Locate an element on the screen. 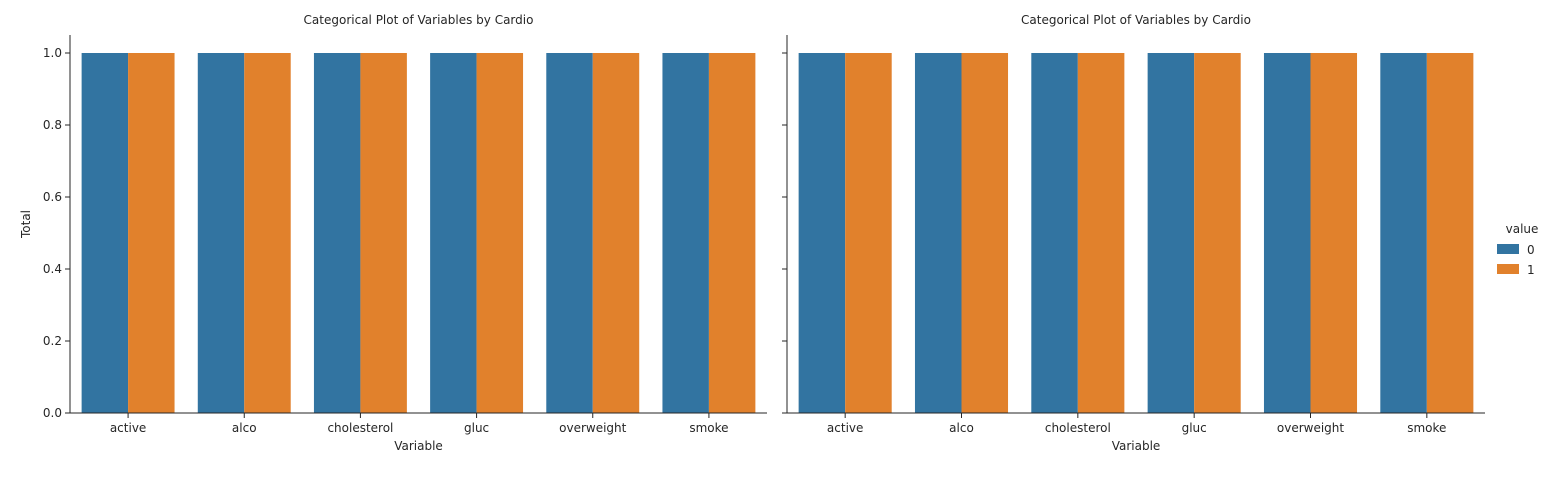  right-x-tick-label: cholesterol is located at coordinates (1078, 428).